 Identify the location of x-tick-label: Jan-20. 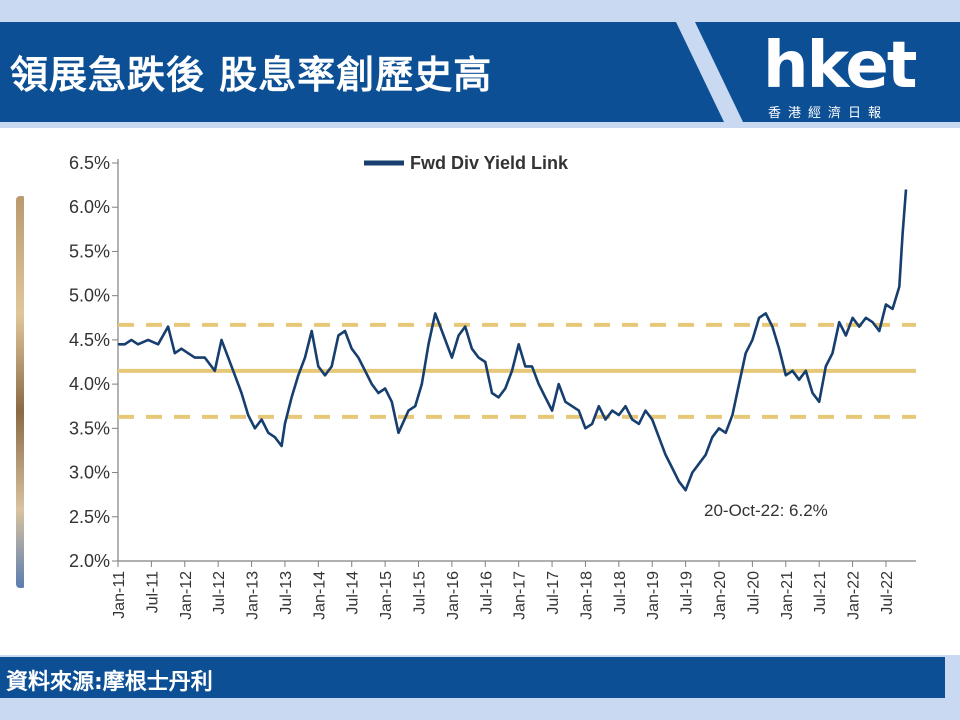
(720, 595).